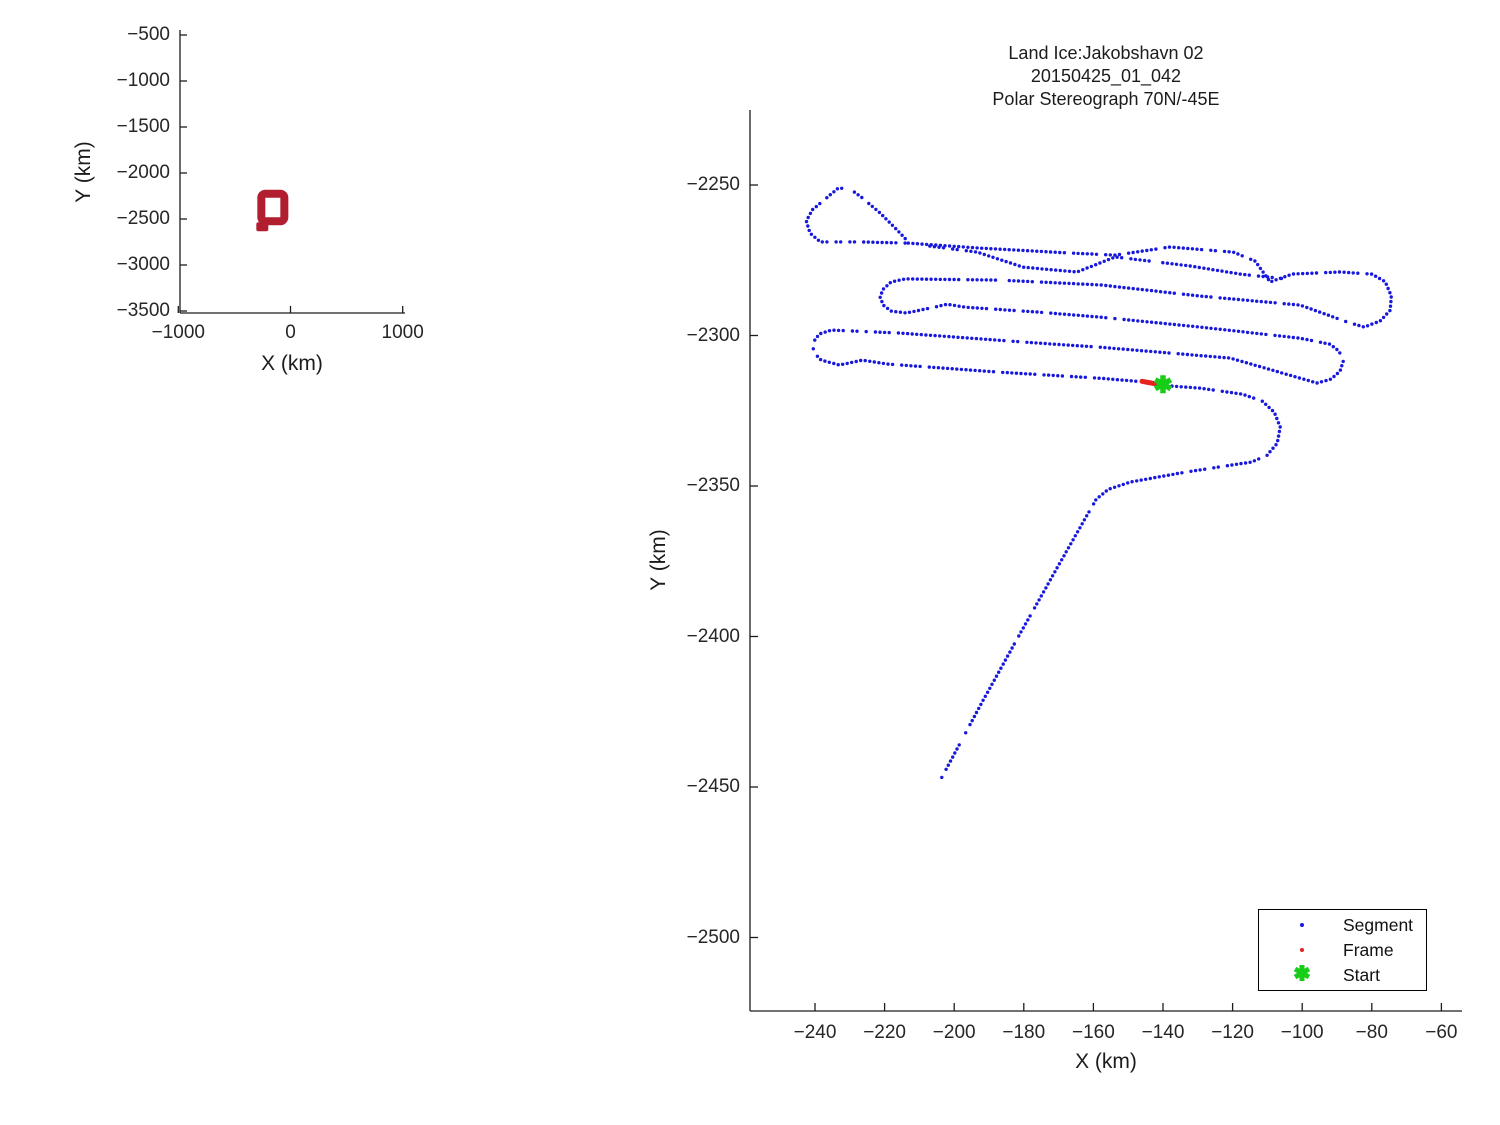  I want to click on legend-label-segment: Segment, so click(1378, 924).